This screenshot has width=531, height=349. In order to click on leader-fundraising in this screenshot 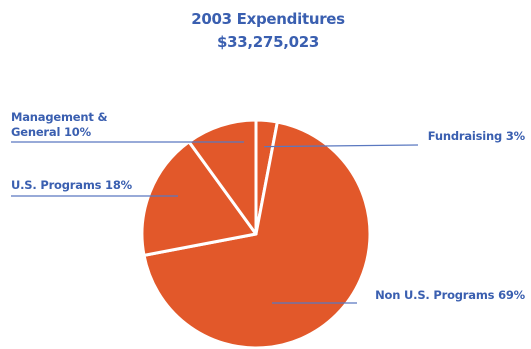, I will do `click(341, 146)`.